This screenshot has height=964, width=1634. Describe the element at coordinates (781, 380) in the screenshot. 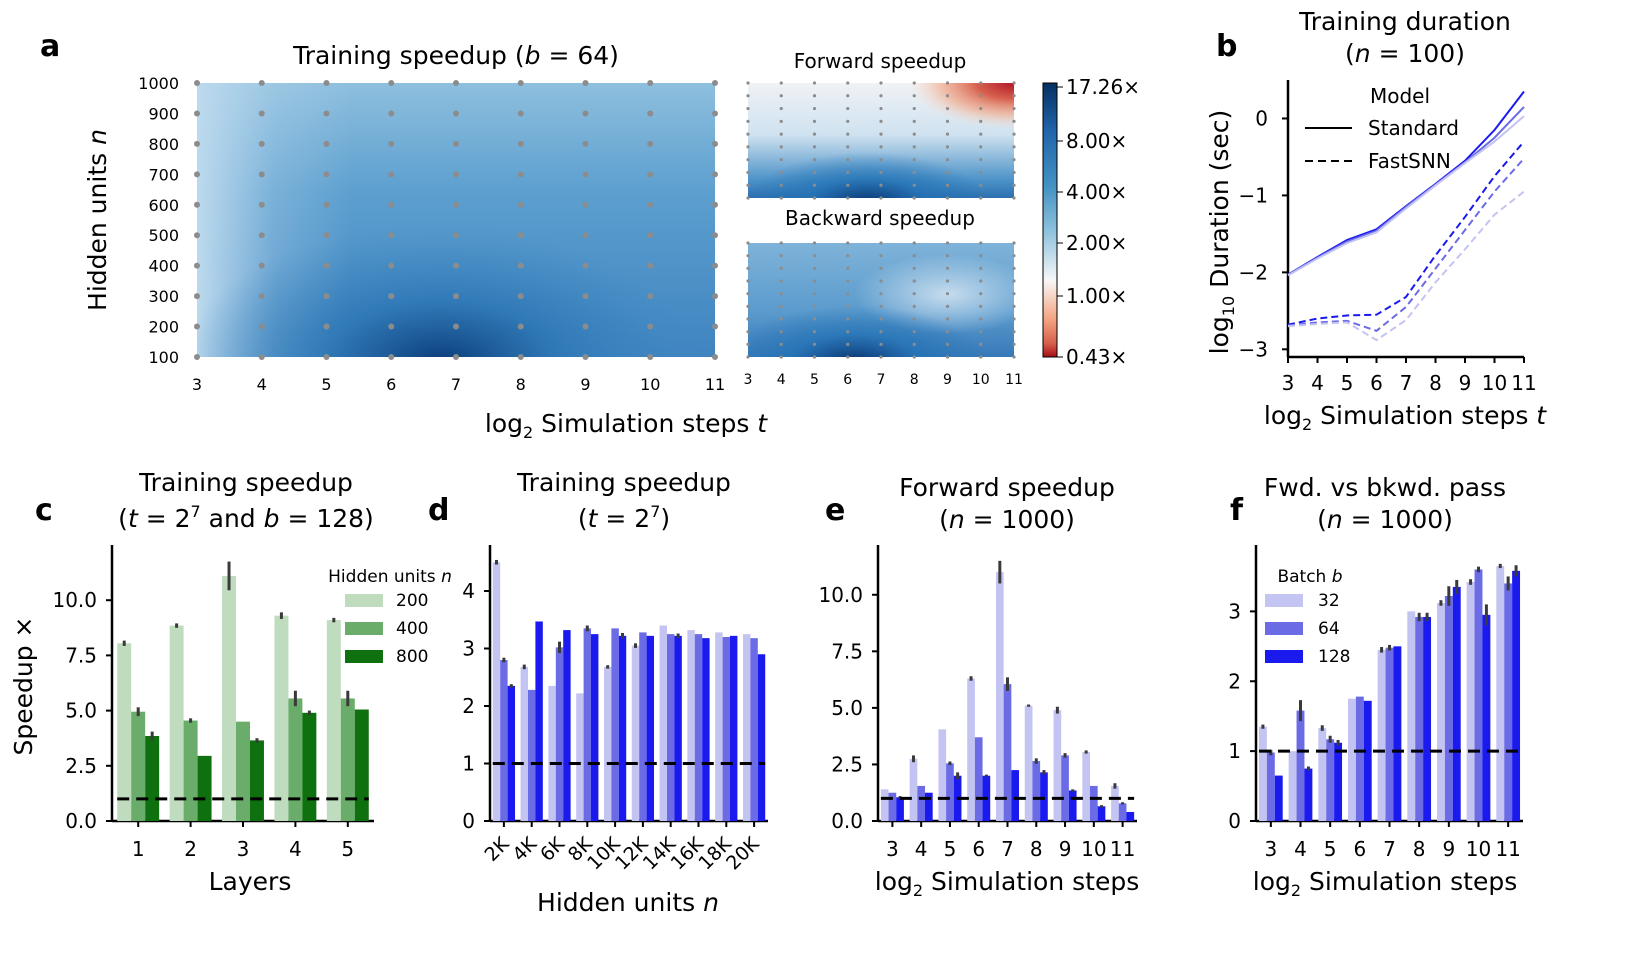

I see `x-tick-label-small-4: 4` at that location.